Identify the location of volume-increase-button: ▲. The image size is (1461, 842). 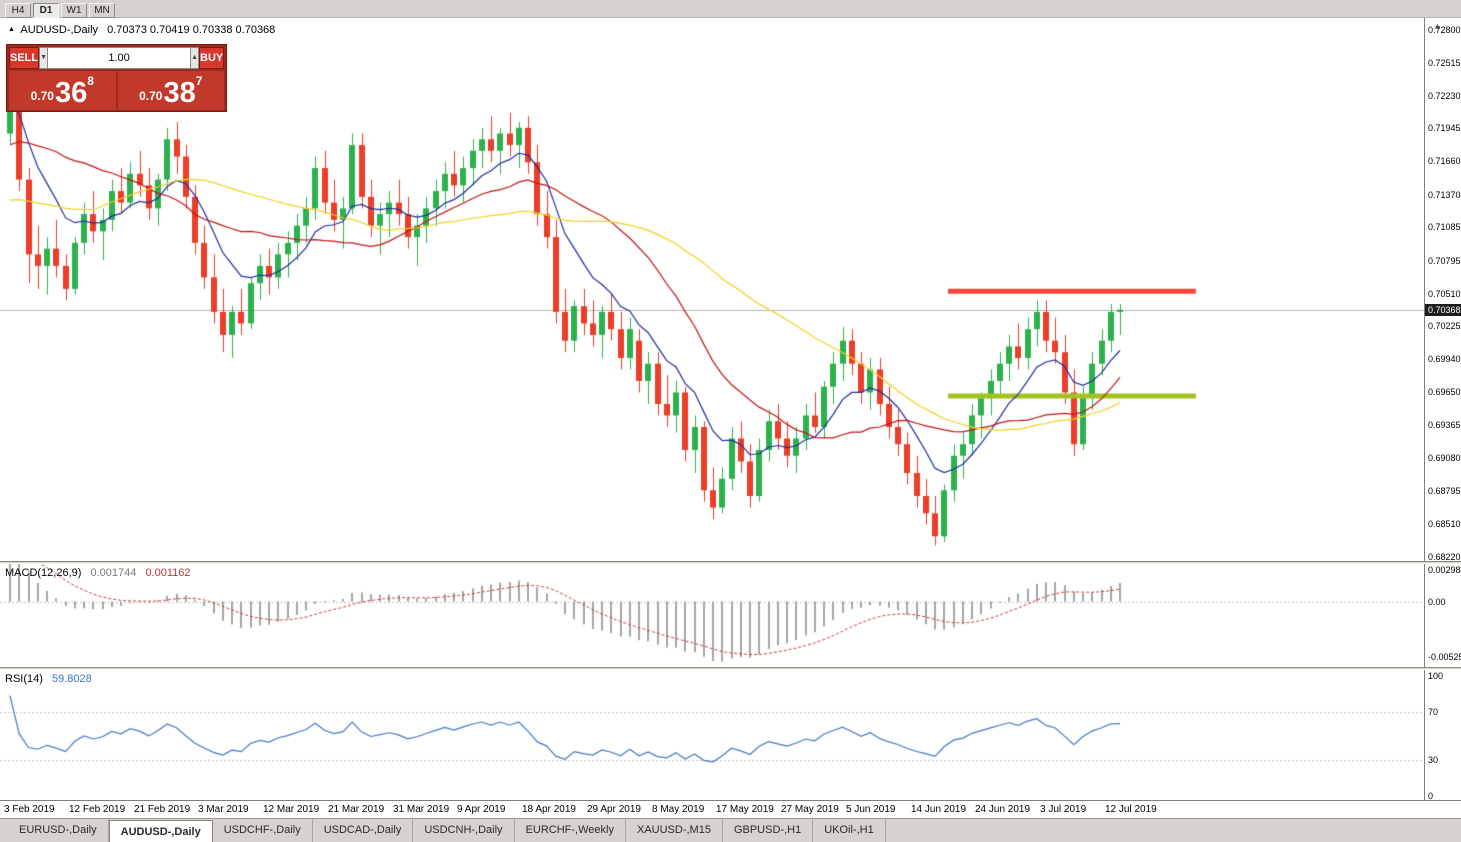
(194, 58).